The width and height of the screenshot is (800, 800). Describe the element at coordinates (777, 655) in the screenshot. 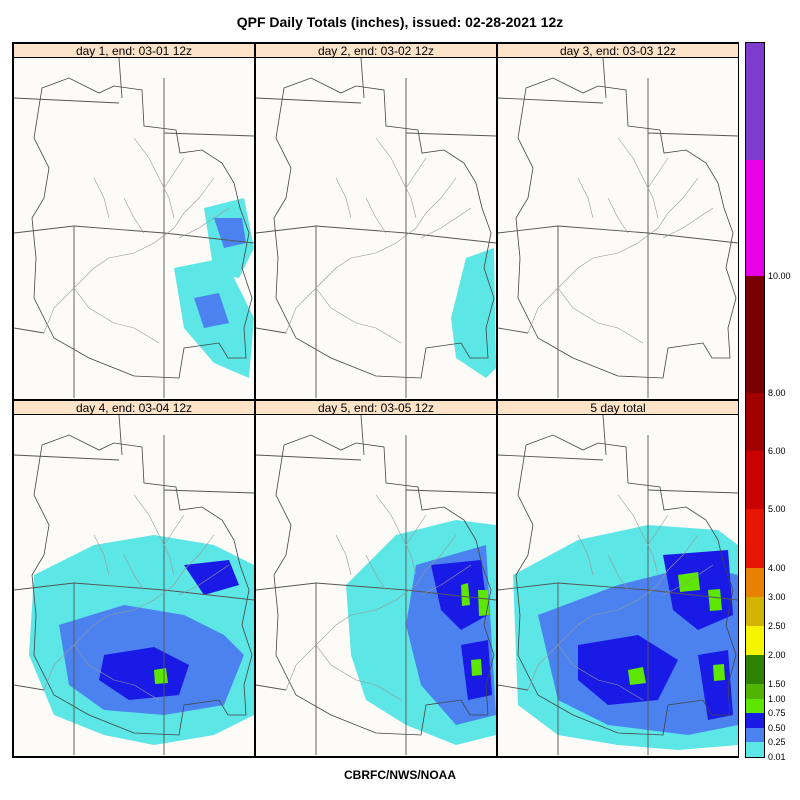

I see `legend-tick-label: 2.00` at that location.